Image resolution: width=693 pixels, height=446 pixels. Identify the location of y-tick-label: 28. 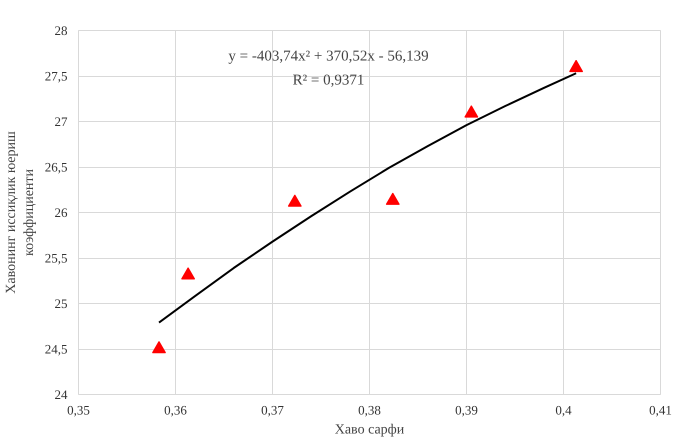
(61, 30).